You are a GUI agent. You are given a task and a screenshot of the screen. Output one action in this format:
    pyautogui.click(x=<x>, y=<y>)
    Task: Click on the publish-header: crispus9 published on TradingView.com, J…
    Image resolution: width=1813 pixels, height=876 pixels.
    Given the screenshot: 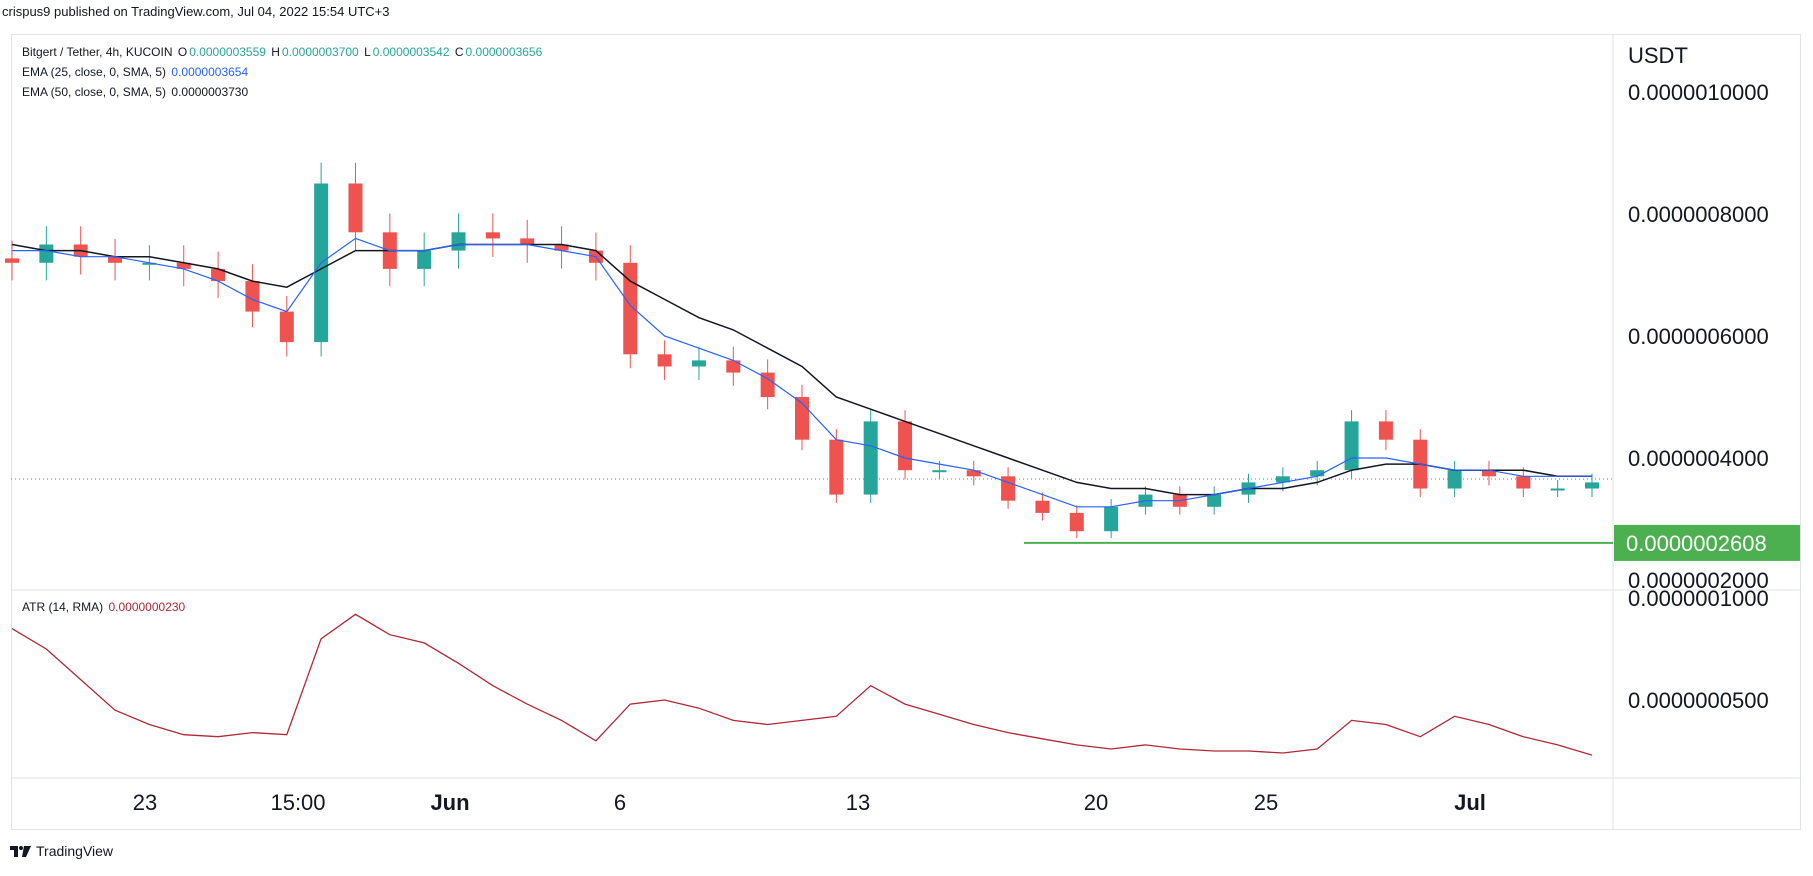 What is the action you would take?
    pyautogui.click(x=196, y=11)
    